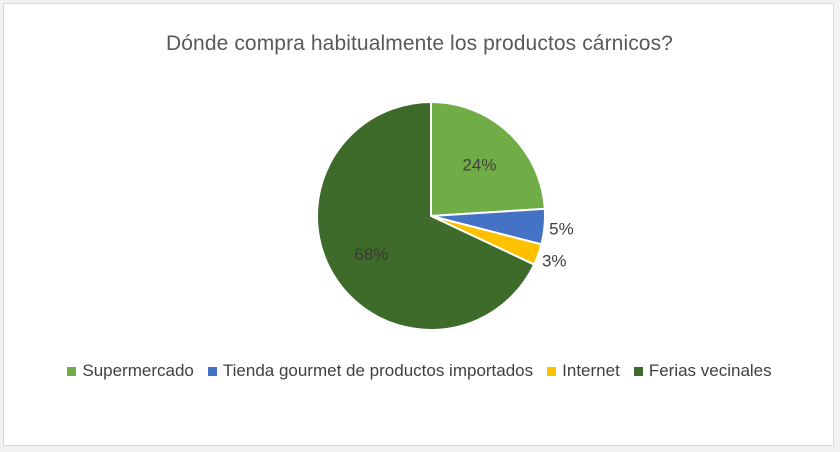  Describe the element at coordinates (591, 370) in the screenshot. I see `legend-label: Internet` at that location.